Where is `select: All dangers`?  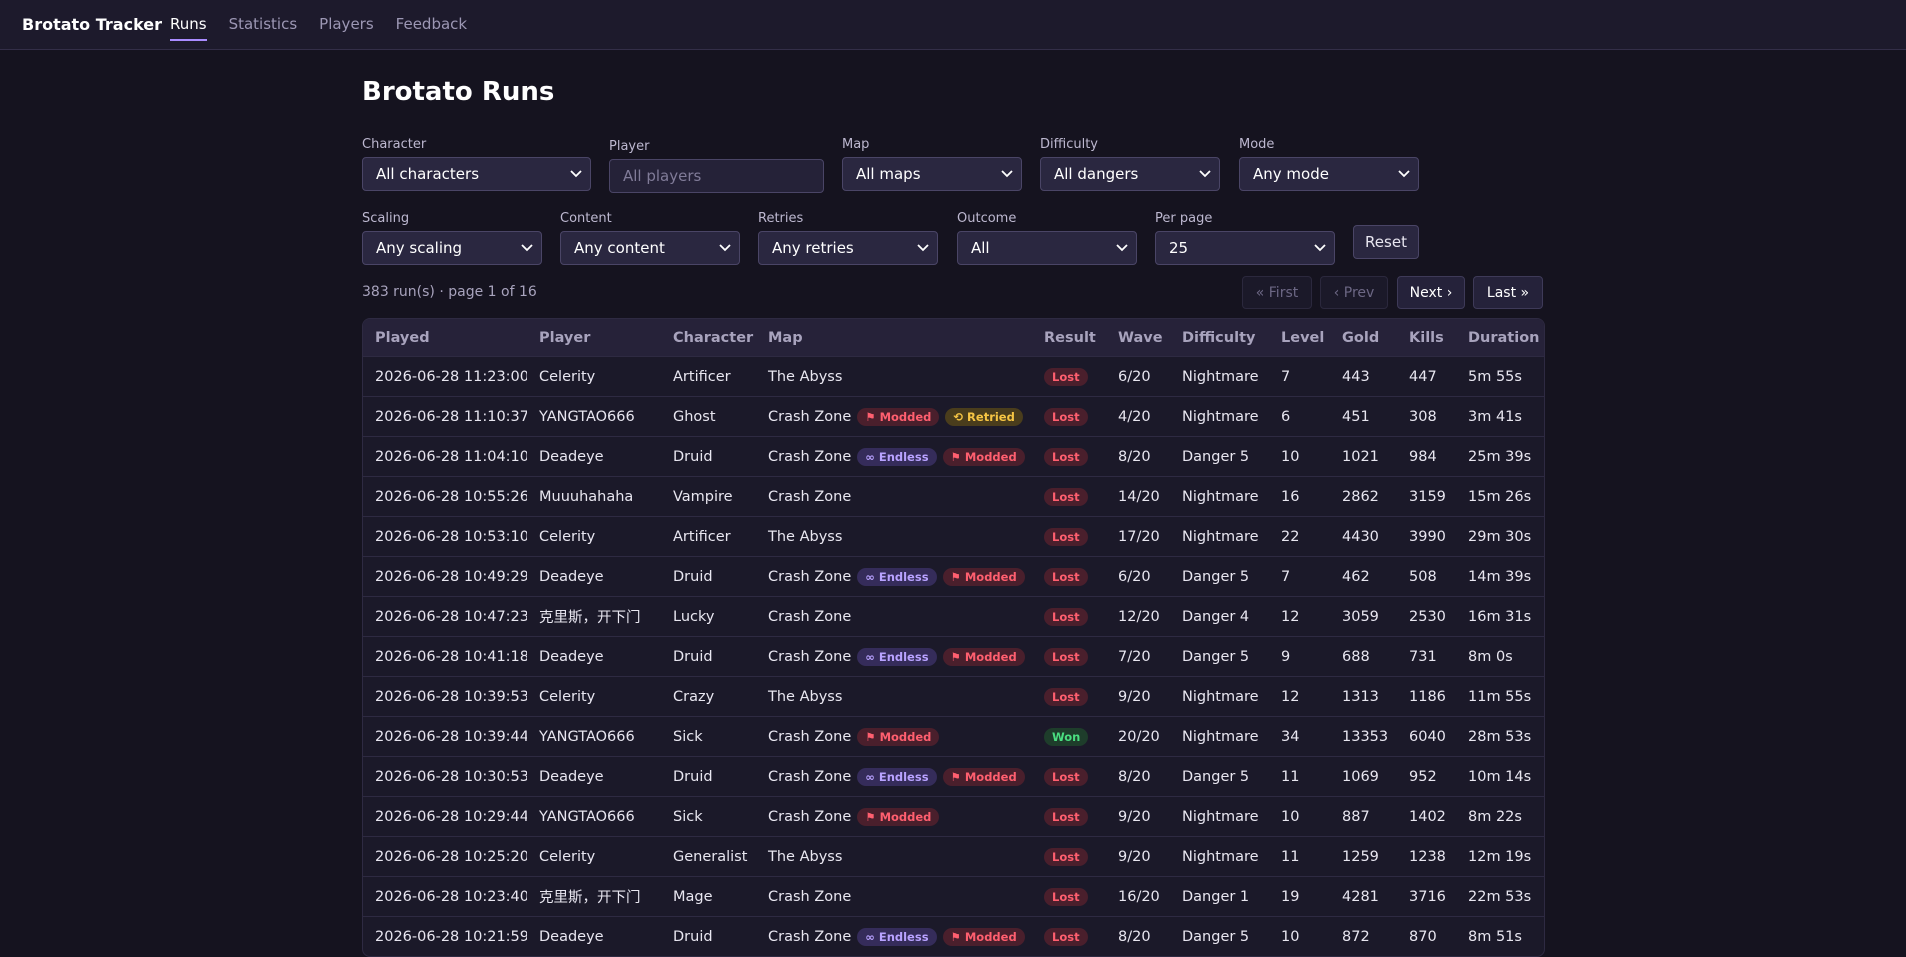
select: All dangers is located at coordinates (1130, 174).